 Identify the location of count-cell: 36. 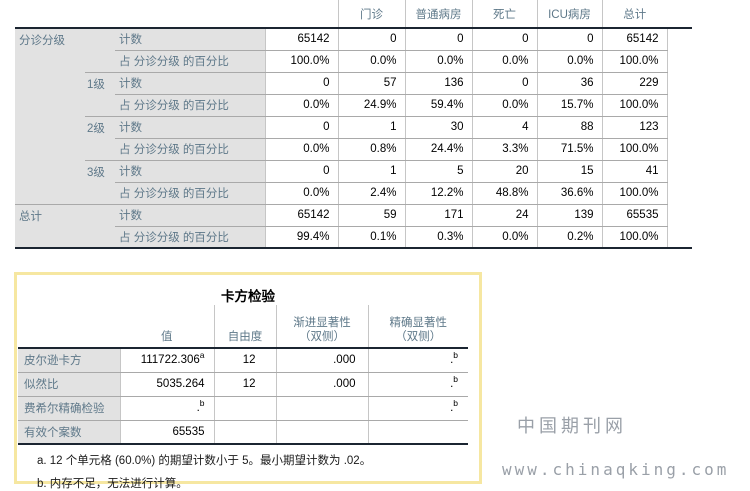
(569, 83).